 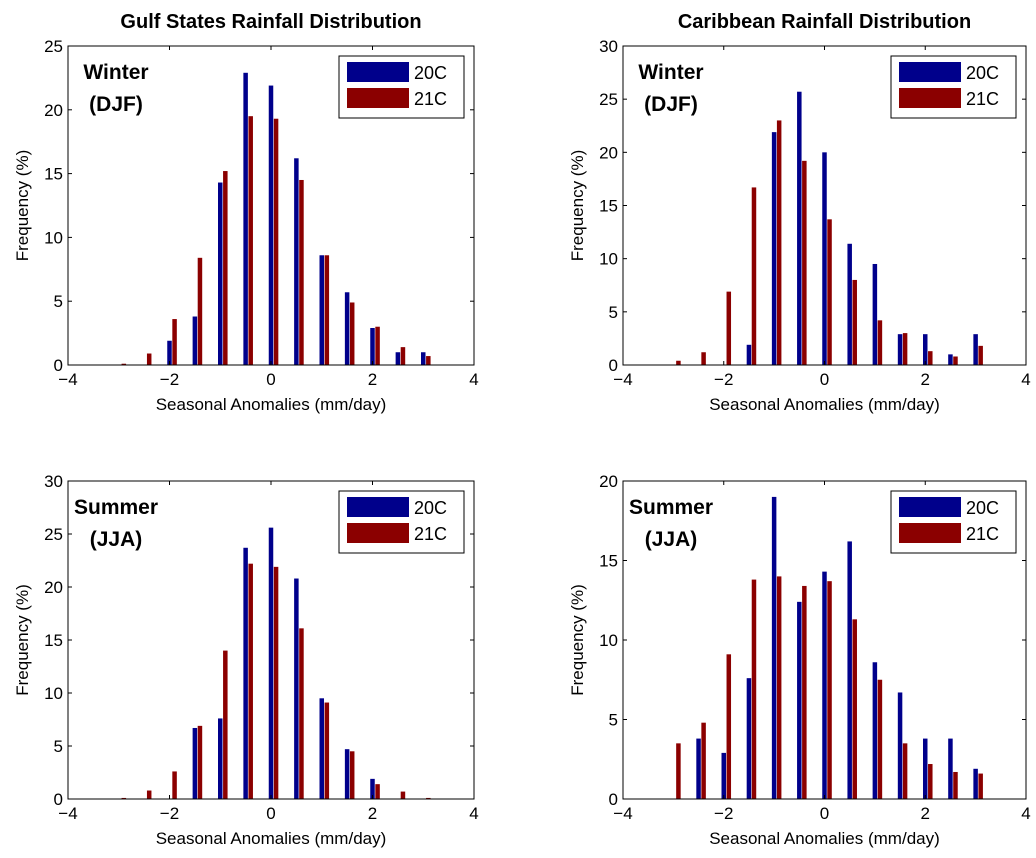 I want to click on chart-title: Gulf States Rainfall Distribution, so click(x=270, y=22).